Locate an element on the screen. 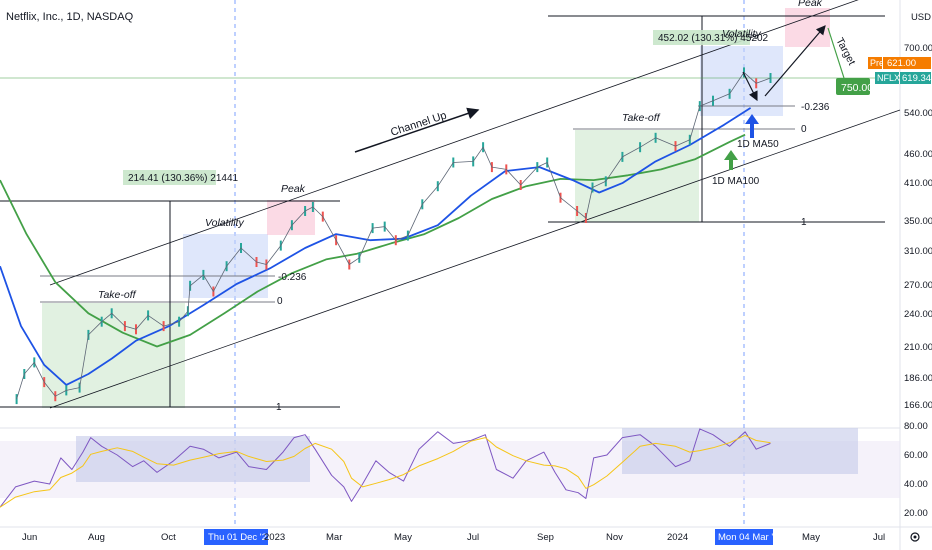 The width and height of the screenshot is (932, 550). projection-pullback-arrow is located at coordinates (750, 86).